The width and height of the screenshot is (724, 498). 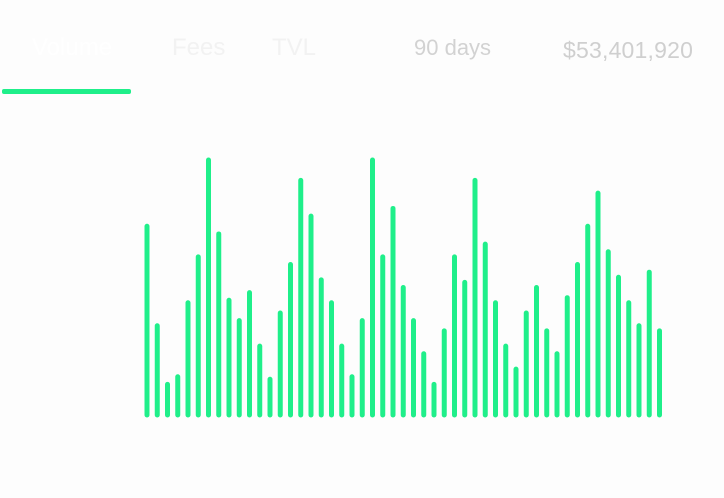 I want to click on active-tab-indicator, so click(x=66, y=91).